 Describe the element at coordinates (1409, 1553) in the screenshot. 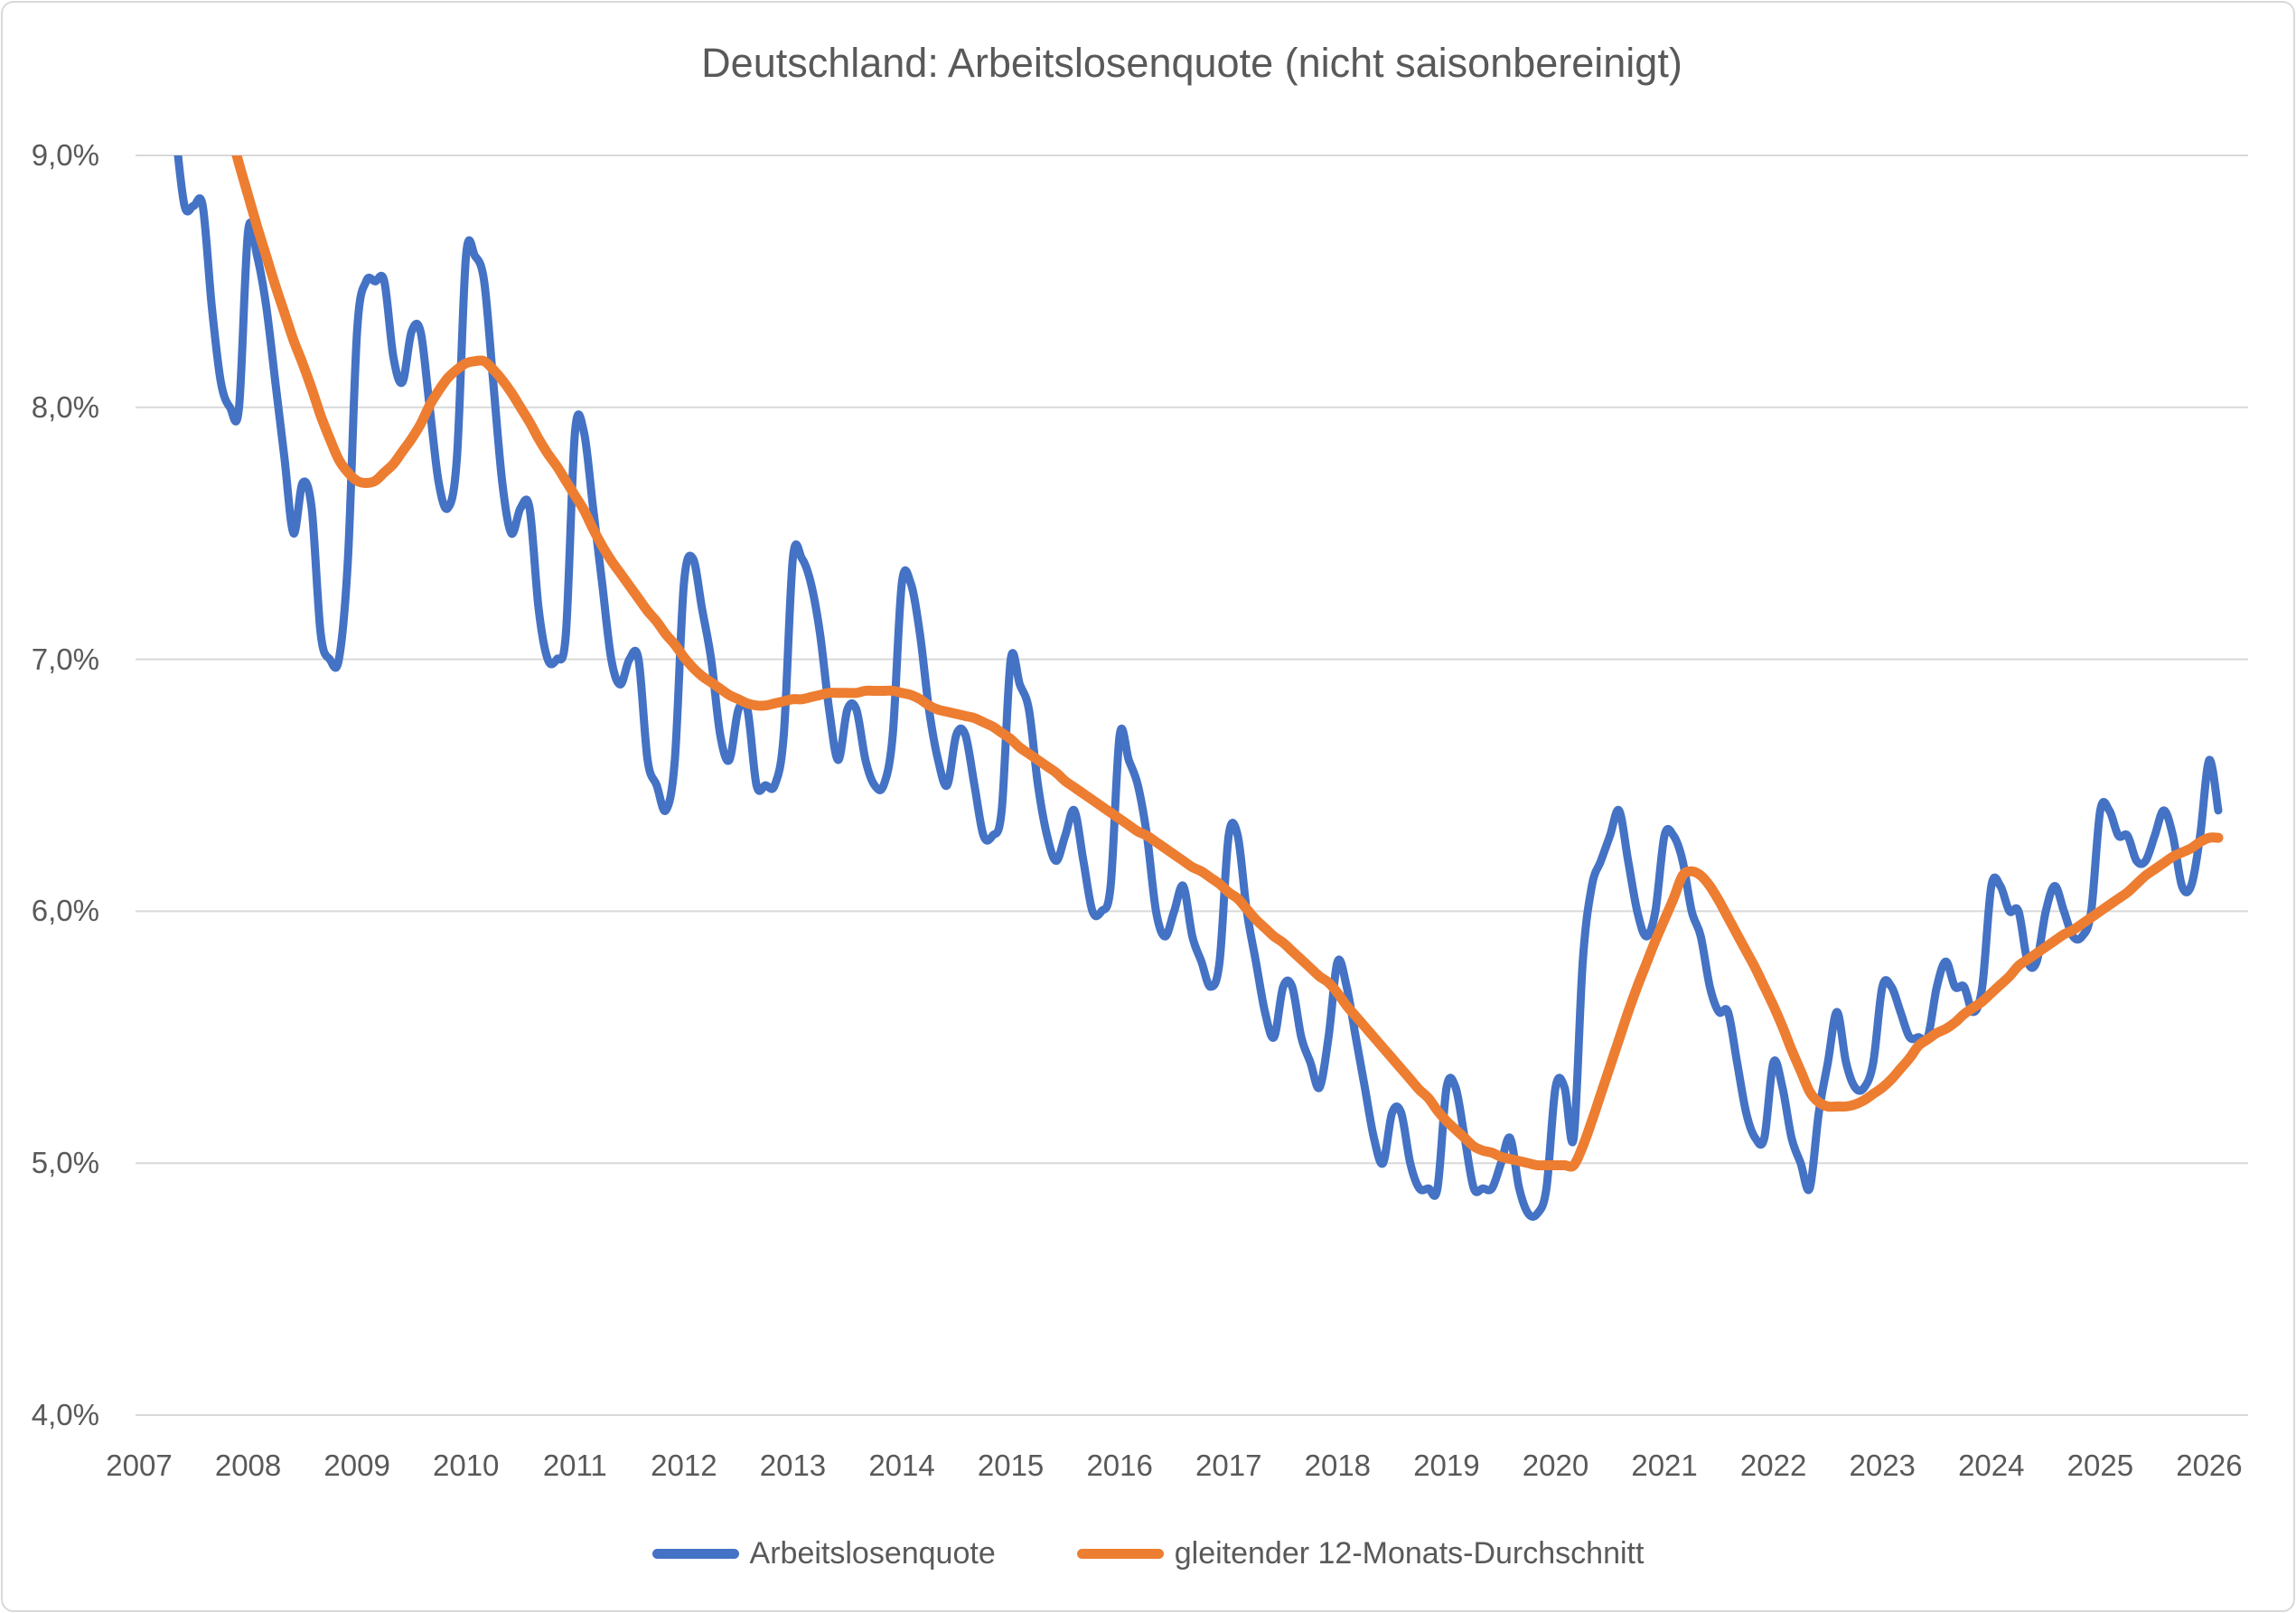

I see `legend-label: gleitender 12-Monats-Durchschnitt` at that location.